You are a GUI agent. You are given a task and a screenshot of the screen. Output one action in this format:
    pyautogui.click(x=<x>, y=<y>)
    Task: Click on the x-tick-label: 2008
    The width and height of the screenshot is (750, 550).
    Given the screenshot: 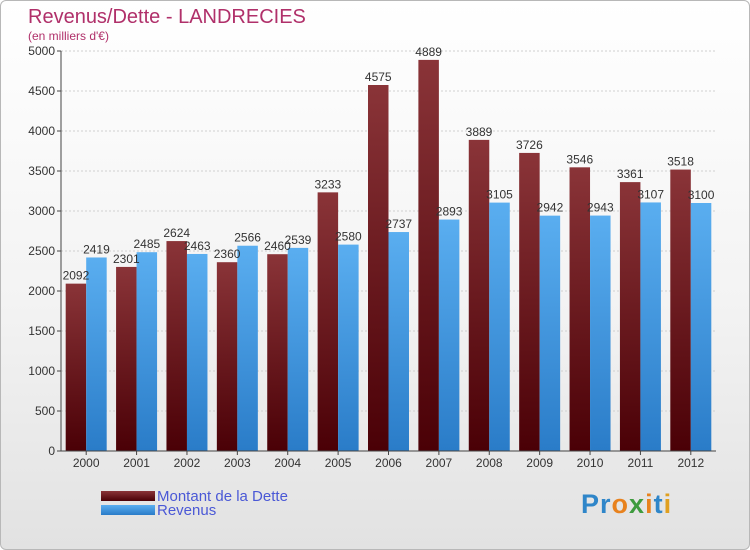 What is the action you would take?
    pyautogui.click(x=489, y=463)
    